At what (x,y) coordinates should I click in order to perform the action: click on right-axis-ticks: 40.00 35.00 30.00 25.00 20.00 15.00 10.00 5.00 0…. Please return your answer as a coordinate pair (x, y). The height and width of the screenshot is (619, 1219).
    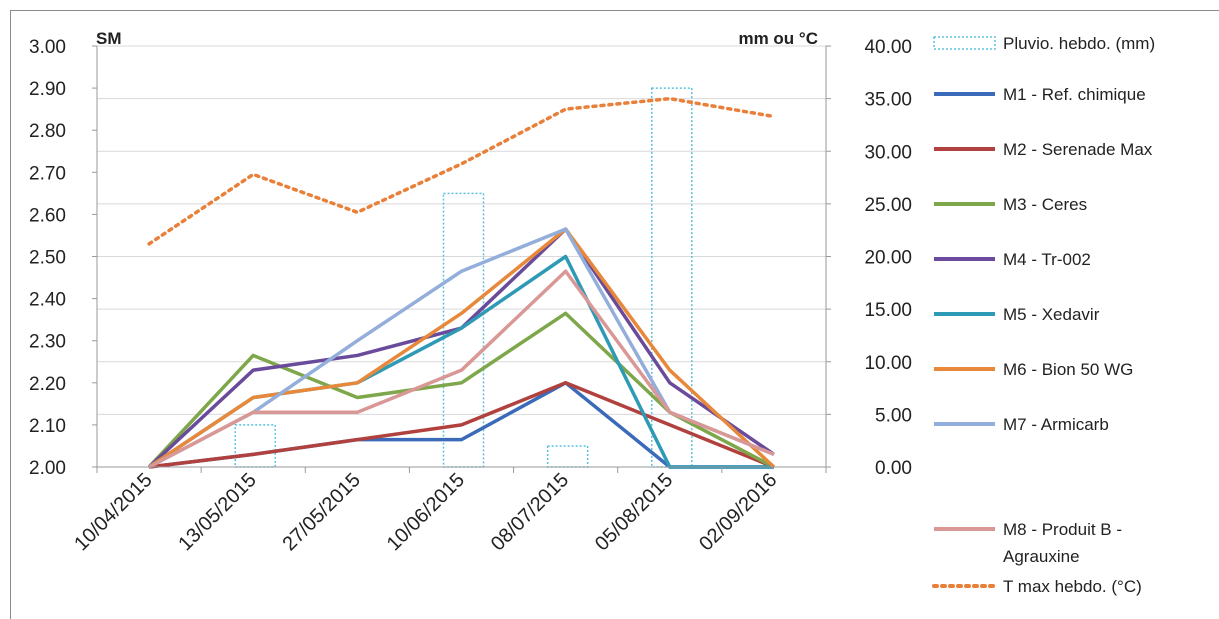
    Looking at the image, I should click on (869, 258).